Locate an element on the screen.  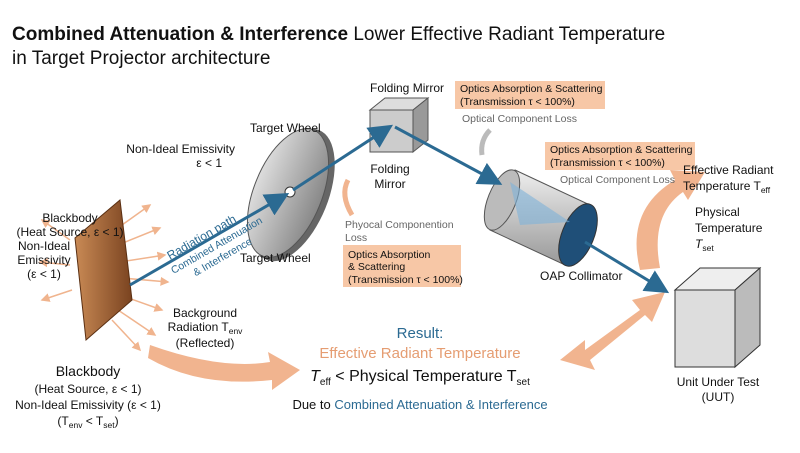
label: Temperature Teff is located at coordinates (727, 187).